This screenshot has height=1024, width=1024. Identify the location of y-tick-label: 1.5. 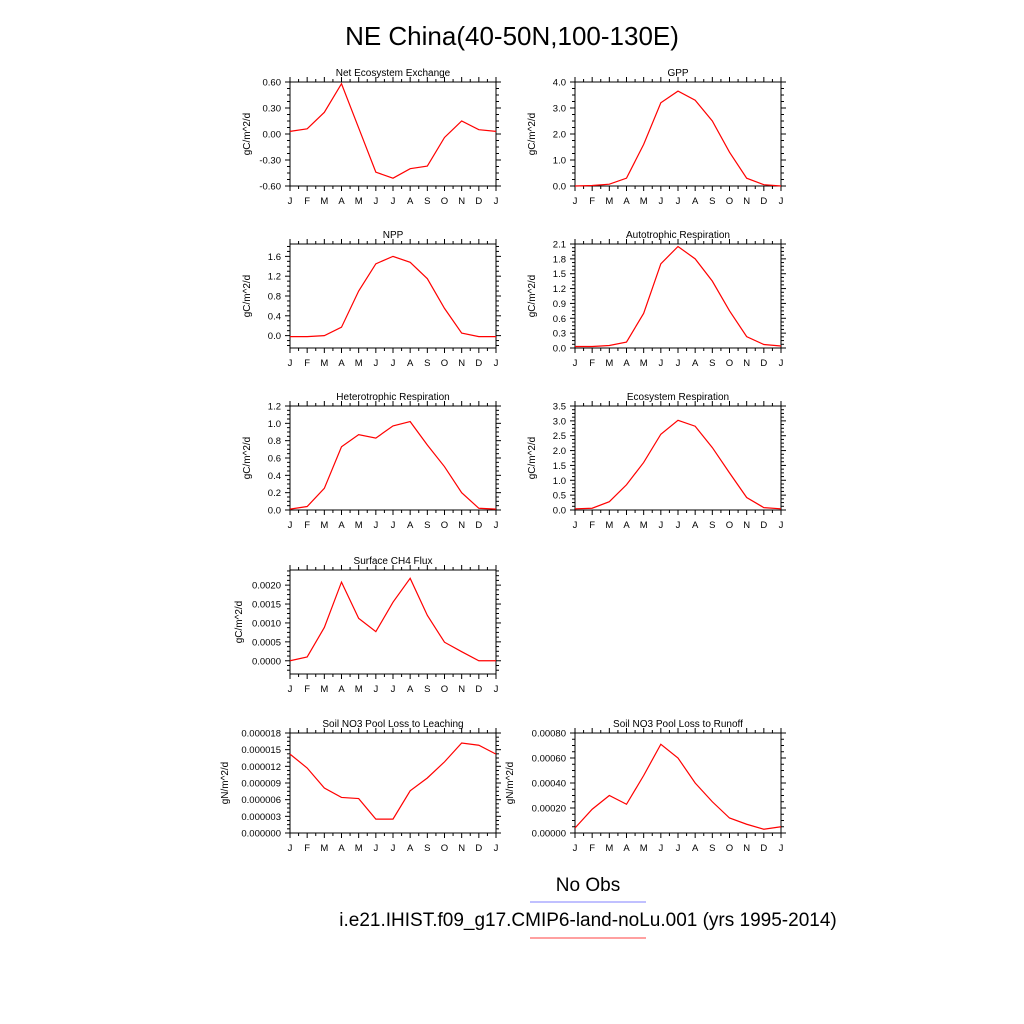
(559, 466).